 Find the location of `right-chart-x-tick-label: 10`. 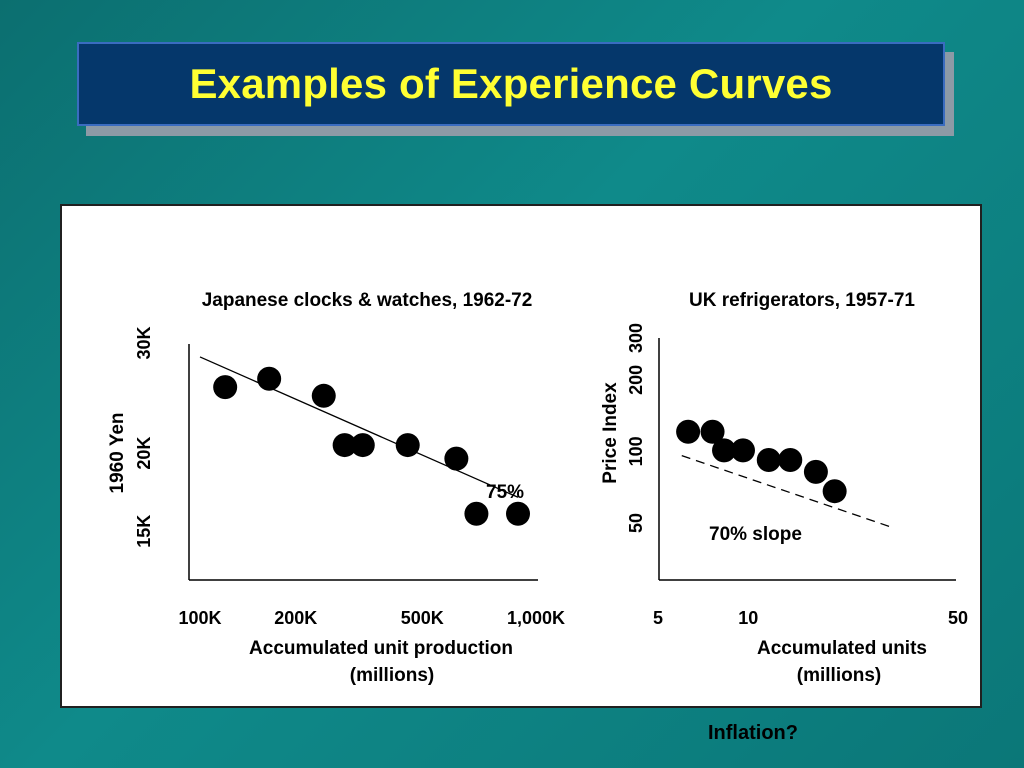

right-chart-x-tick-label: 10 is located at coordinates (748, 618).